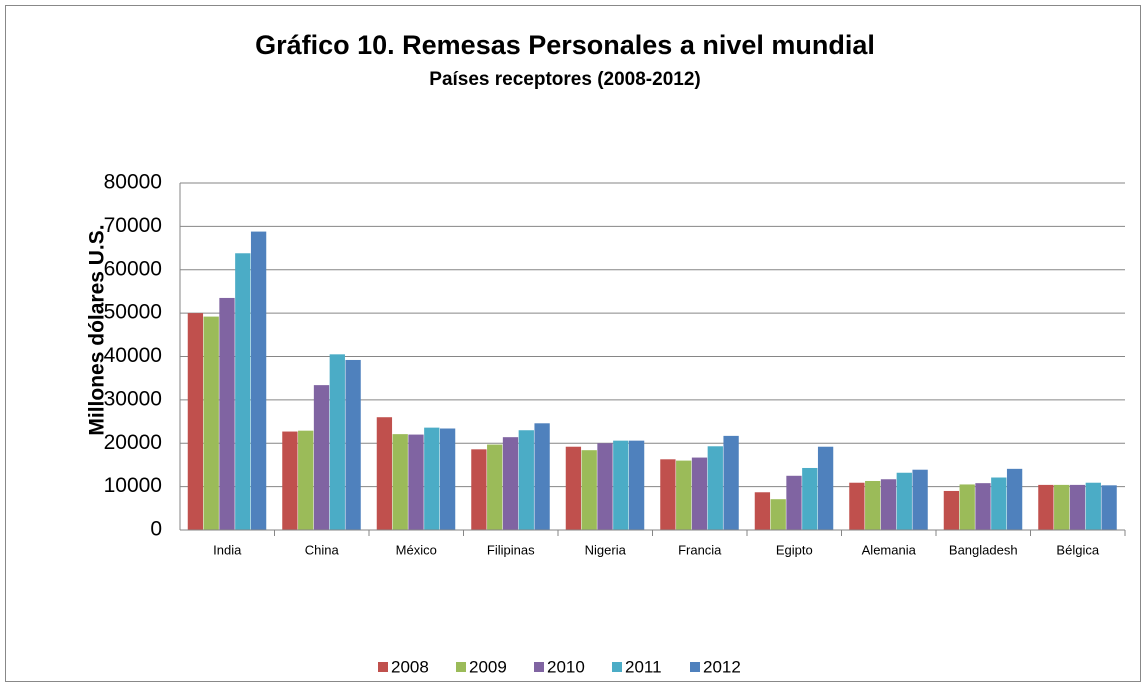 Image resolution: width=1147 pixels, height=687 pixels. I want to click on legend-label: 2008, so click(410, 666).